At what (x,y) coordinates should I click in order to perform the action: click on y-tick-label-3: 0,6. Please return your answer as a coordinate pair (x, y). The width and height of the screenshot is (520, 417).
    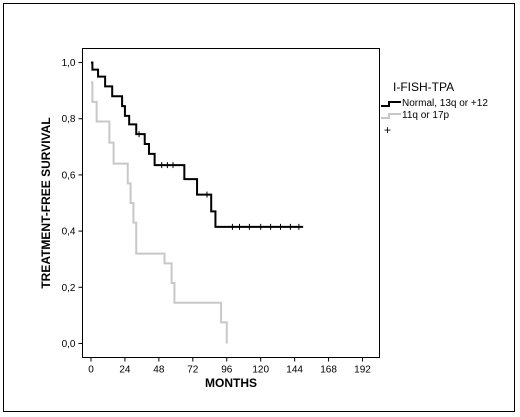
    Looking at the image, I should click on (69, 175).